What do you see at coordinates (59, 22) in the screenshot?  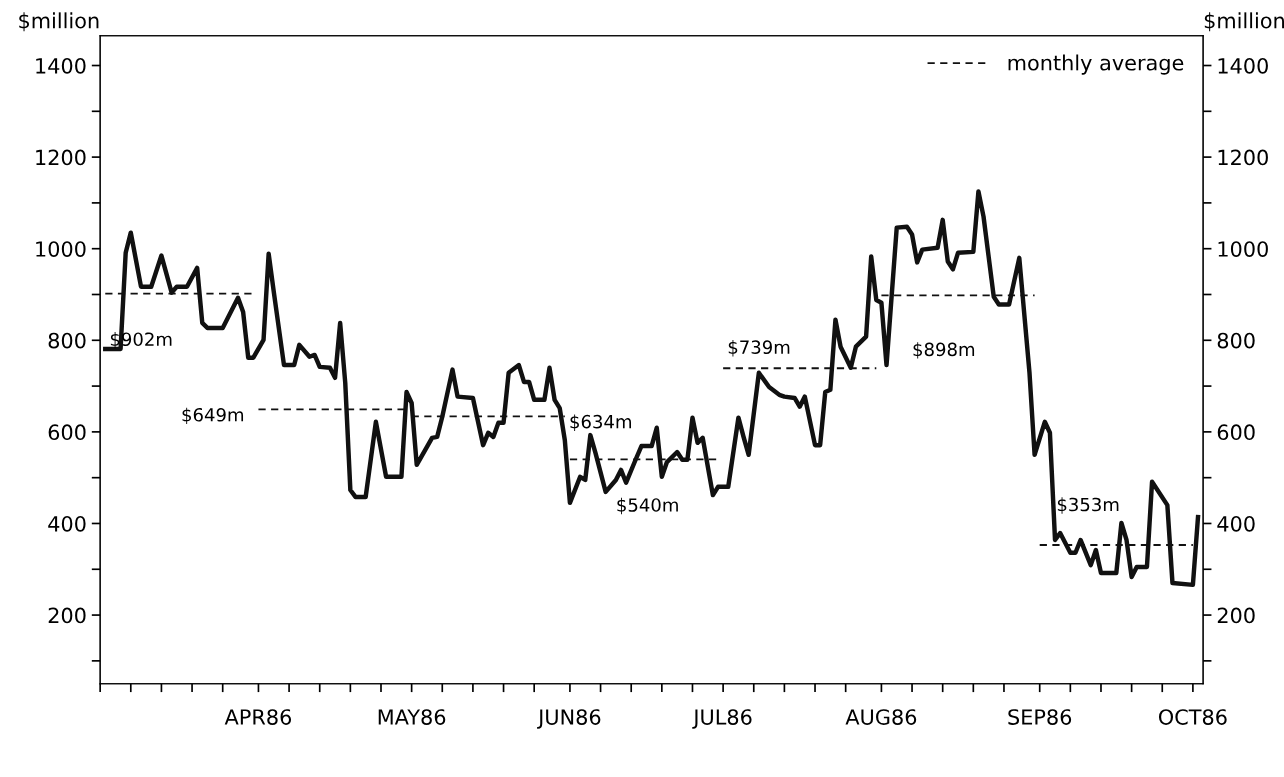 I see `y-axis-title: $million` at bounding box center [59, 22].